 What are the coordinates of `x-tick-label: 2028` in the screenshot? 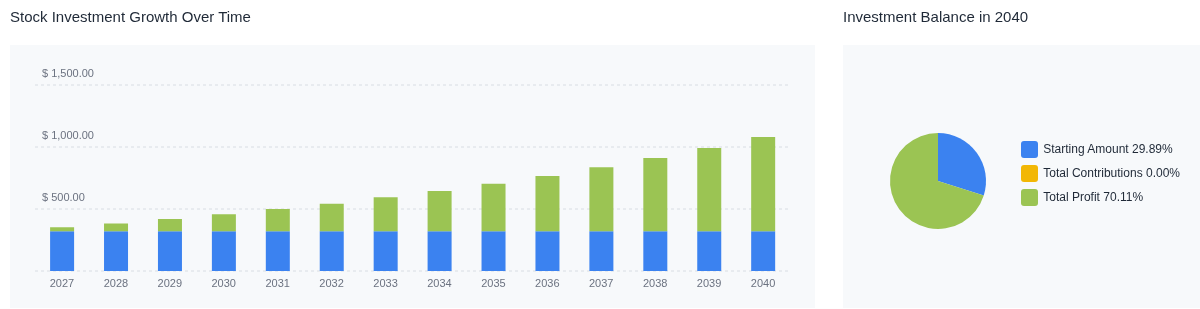 It's located at (116, 282).